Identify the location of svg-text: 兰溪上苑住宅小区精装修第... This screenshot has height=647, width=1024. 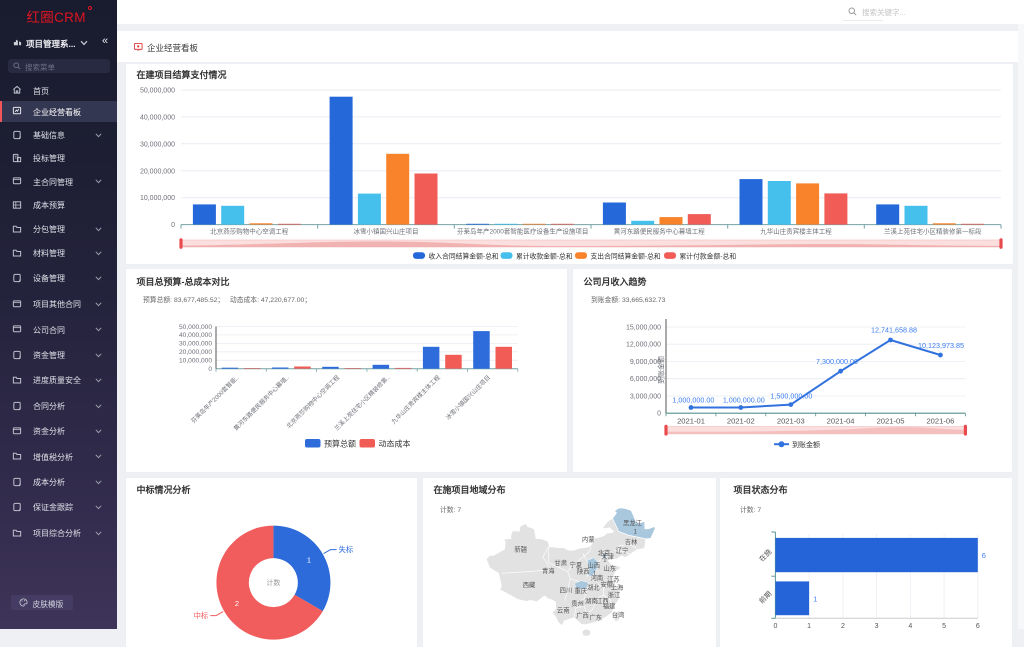
(362, 402).